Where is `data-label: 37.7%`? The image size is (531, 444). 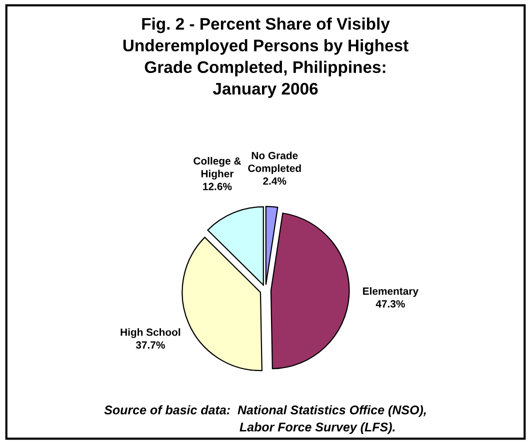
data-label: 37.7% is located at coordinates (150, 345).